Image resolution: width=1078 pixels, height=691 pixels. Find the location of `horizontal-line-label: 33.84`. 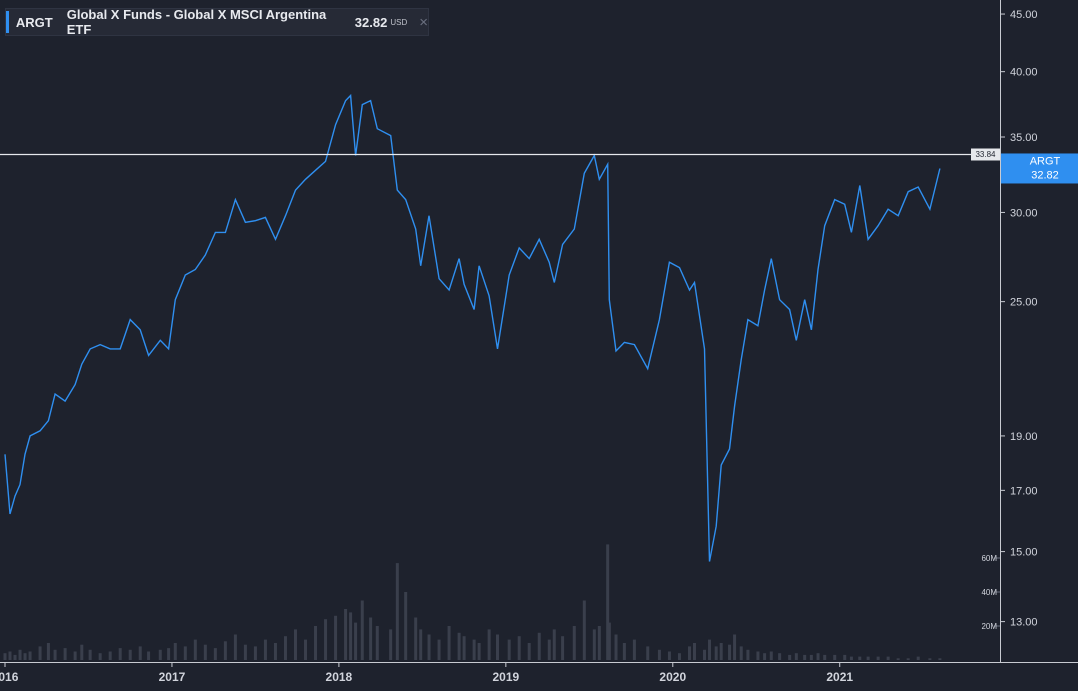

horizontal-line-label: 33.84 is located at coordinates (985, 154).